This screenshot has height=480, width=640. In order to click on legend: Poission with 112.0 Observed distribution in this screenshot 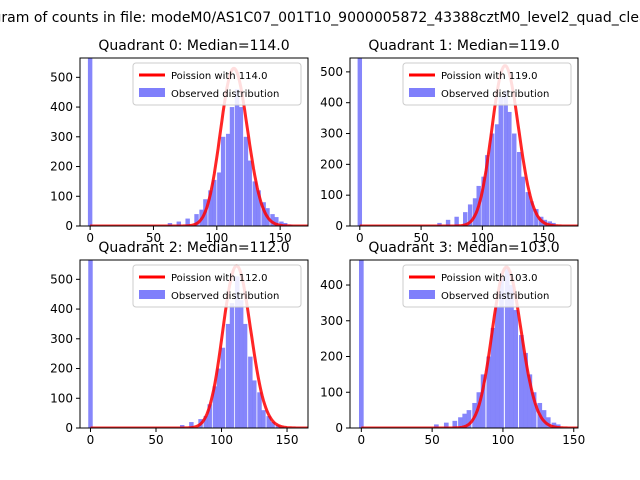, I will do `click(217, 286)`.